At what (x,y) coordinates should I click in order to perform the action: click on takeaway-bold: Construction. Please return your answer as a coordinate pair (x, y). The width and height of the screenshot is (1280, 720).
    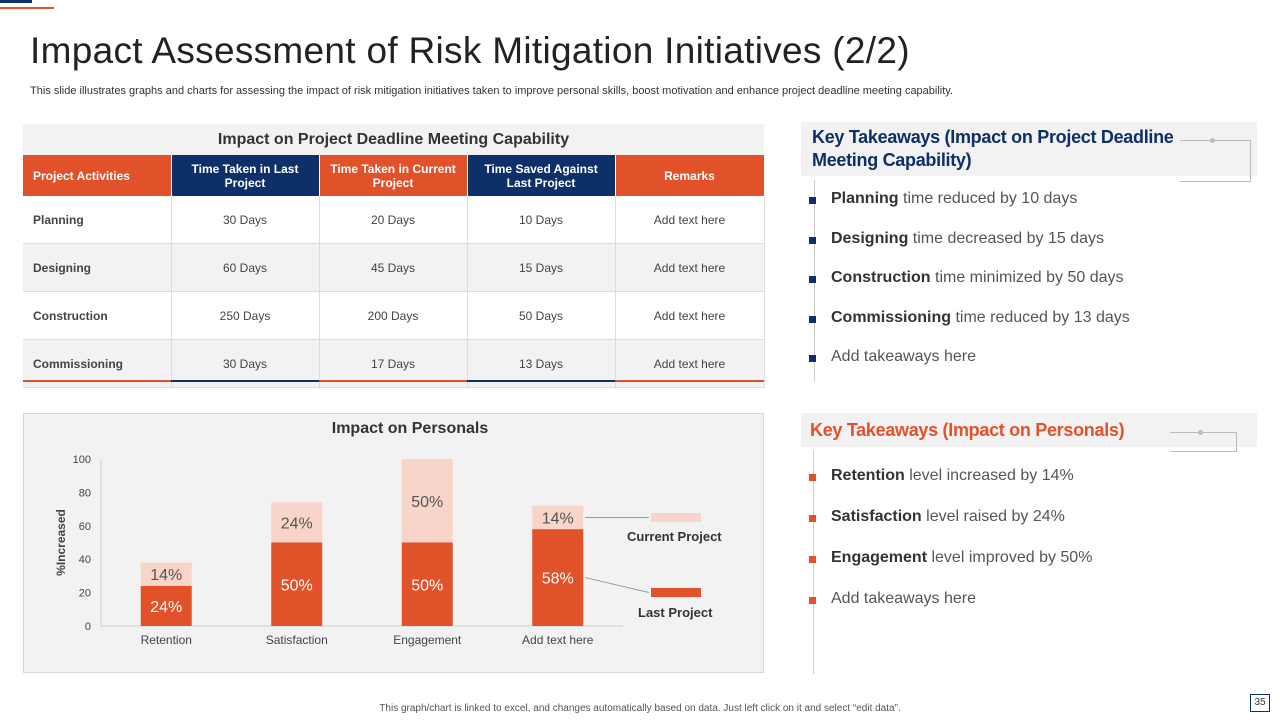
    Looking at the image, I should click on (881, 277).